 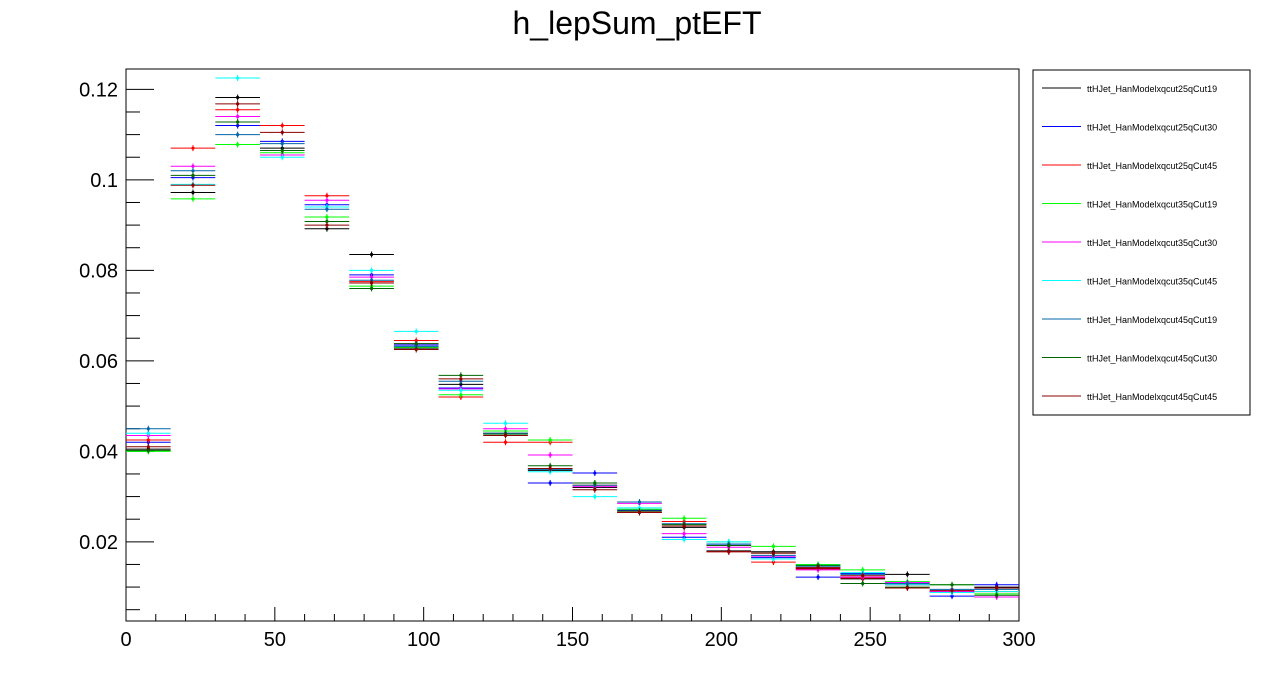 I want to click on y-tick-label: 0.1, so click(x=104, y=181).